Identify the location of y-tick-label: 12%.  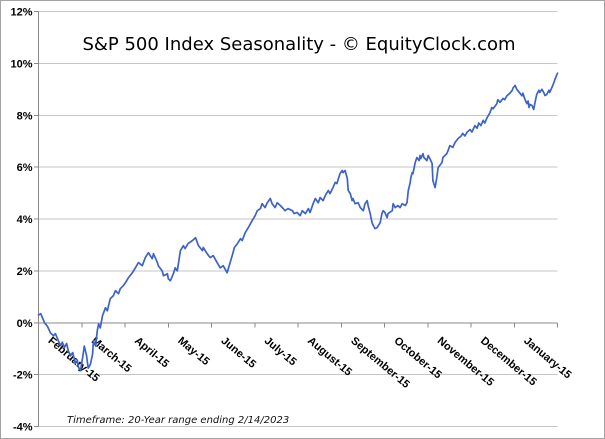
(21, 13).